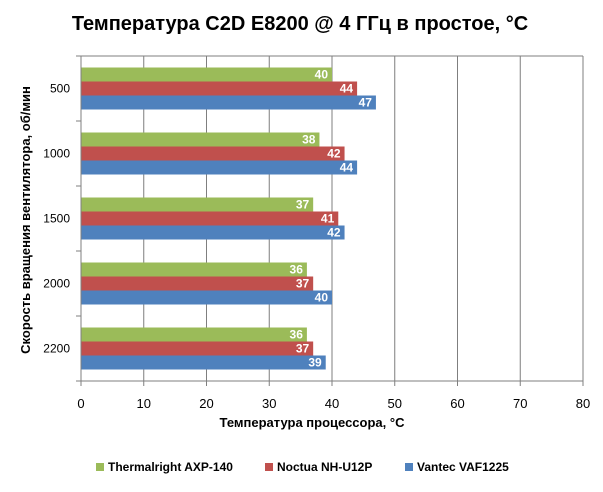 The height and width of the screenshot is (492, 603). What do you see at coordinates (269, 467) in the screenshot?
I see `legend-swatch-noctua-nh-u12p` at bounding box center [269, 467].